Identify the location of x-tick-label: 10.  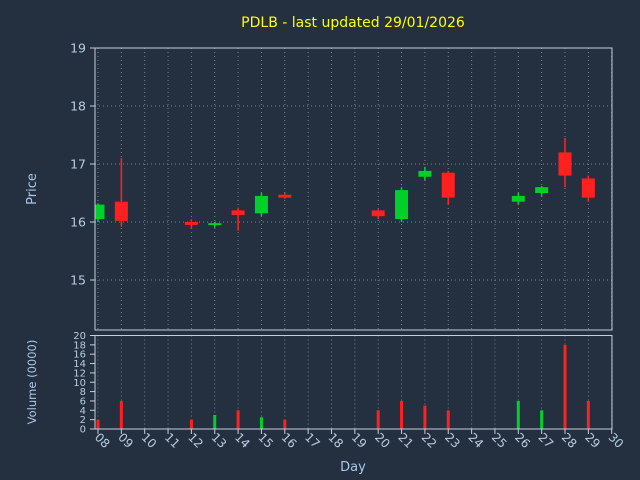
(149, 440).